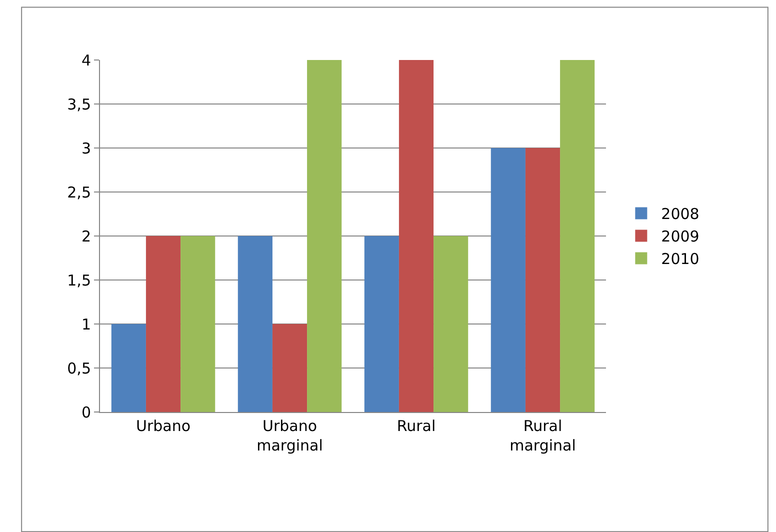 This screenshot has width=776, height=532. Describe the element at coordinates (86, 236) in the screenshot. I see `y-tick-label: 2` at that location.